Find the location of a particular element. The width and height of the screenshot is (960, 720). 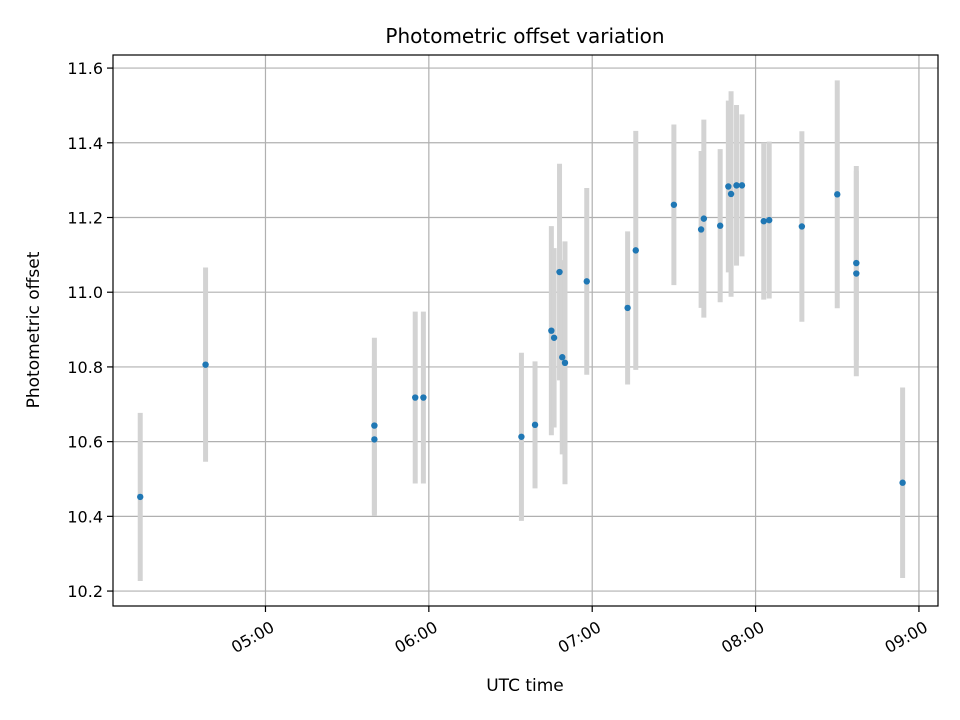

y-tick-label: 11.6 is located at coordinates (85, 68).